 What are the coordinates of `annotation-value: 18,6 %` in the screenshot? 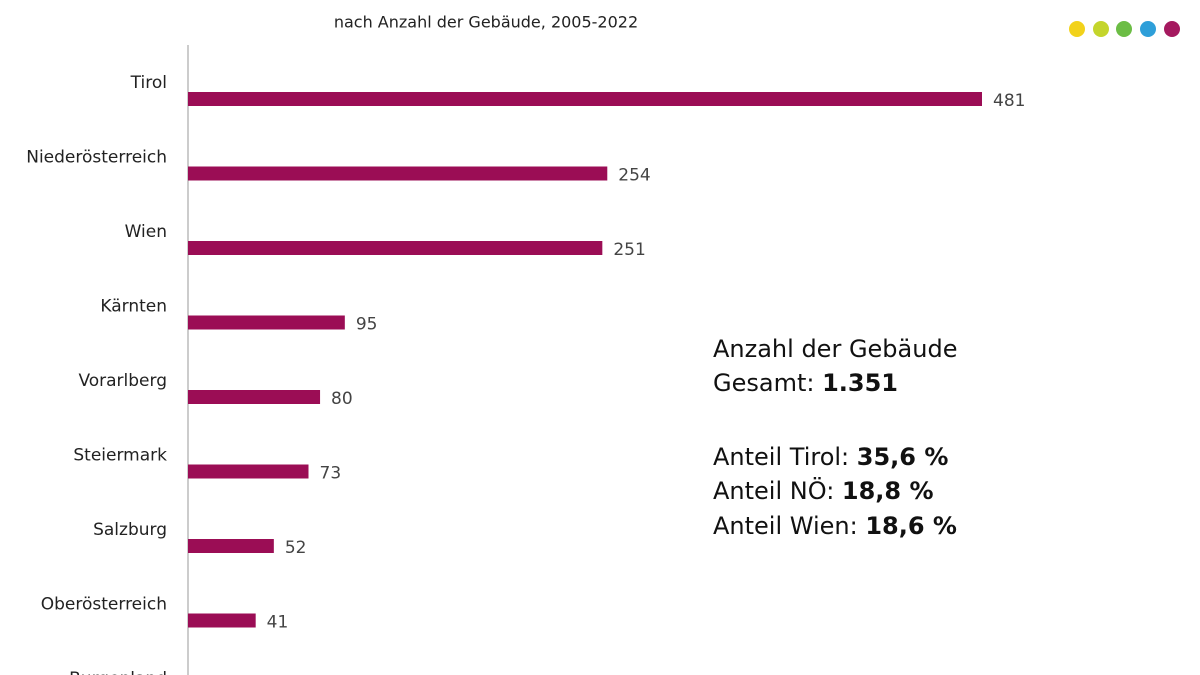 It's located at (911, 526).